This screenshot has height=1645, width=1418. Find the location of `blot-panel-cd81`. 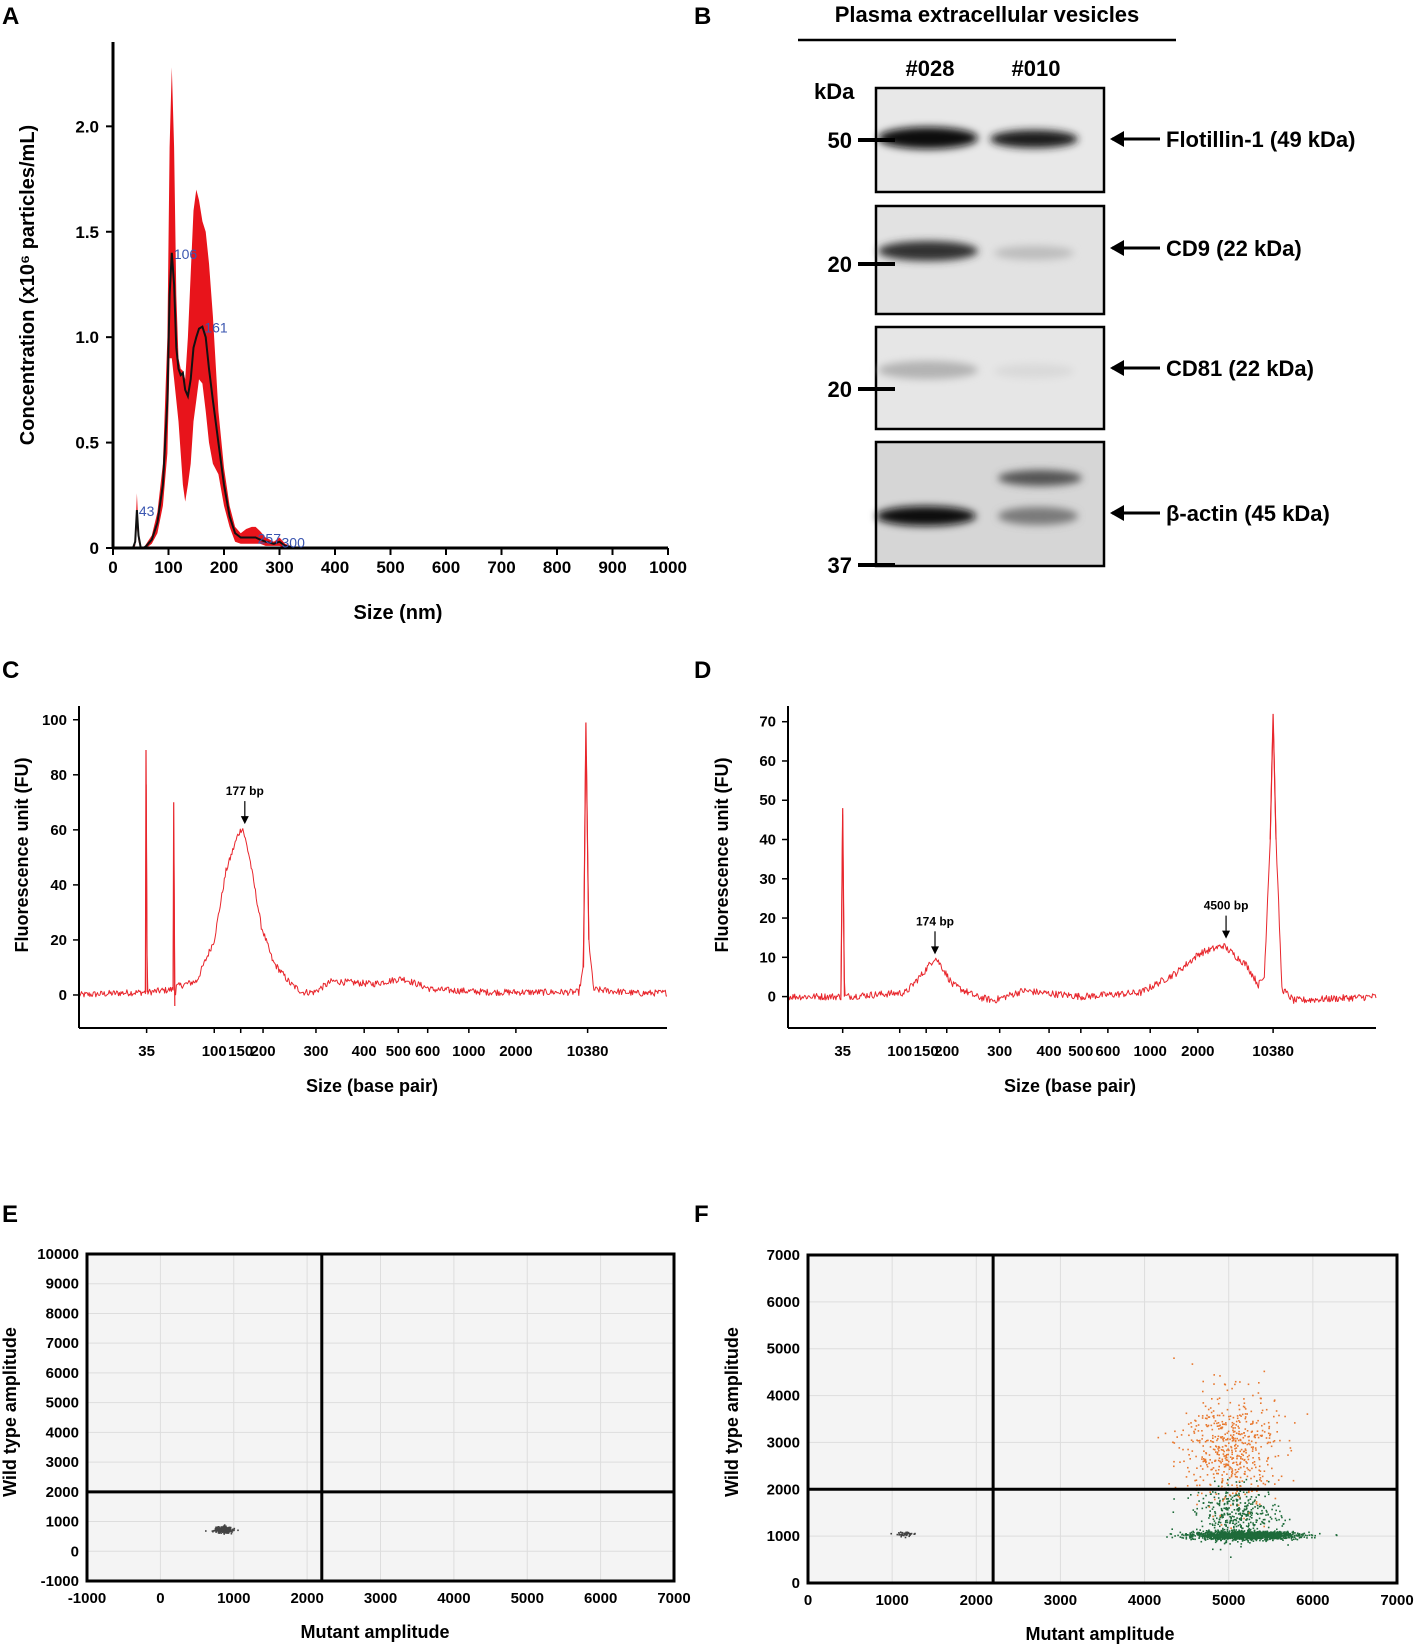

blot-panel-cd81 is located at coordinates (990, 378).